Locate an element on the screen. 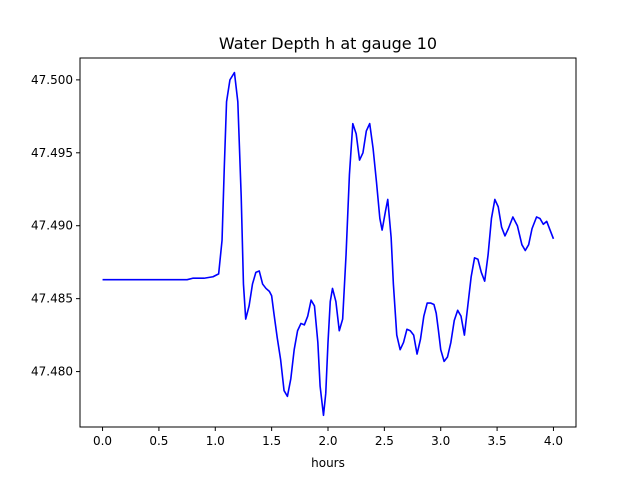 This screenshot has width=640, height=480. y-tick-label: 47.500 is located at coordinates (52, 80).